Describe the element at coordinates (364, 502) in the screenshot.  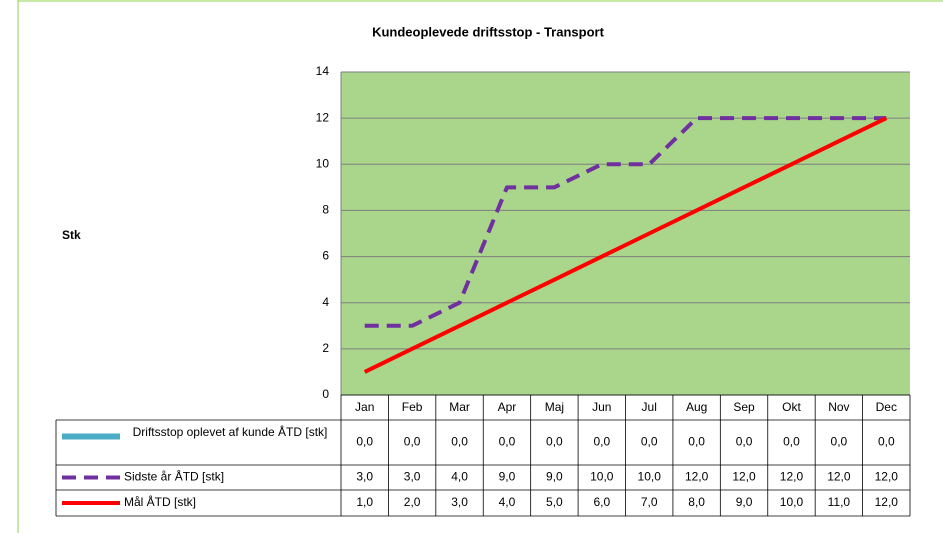
I see `data-label: 1,0` at that location.